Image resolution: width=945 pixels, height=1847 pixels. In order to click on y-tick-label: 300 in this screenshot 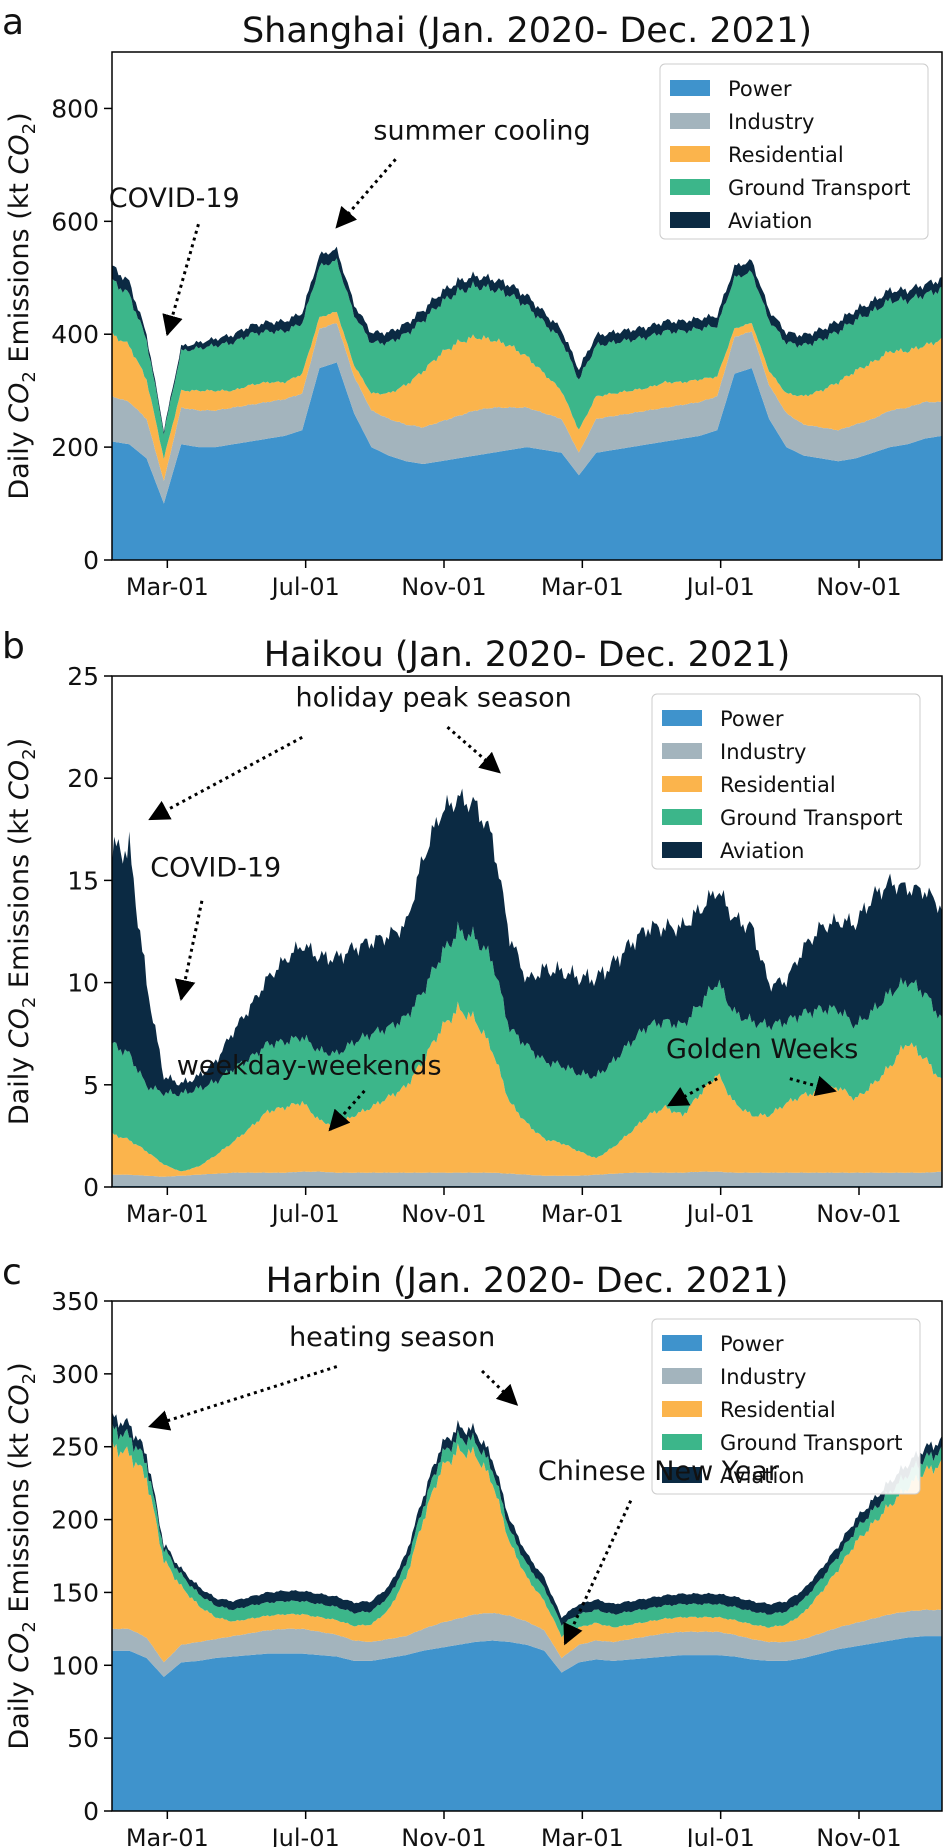, I will do `click(75, 1374)`.